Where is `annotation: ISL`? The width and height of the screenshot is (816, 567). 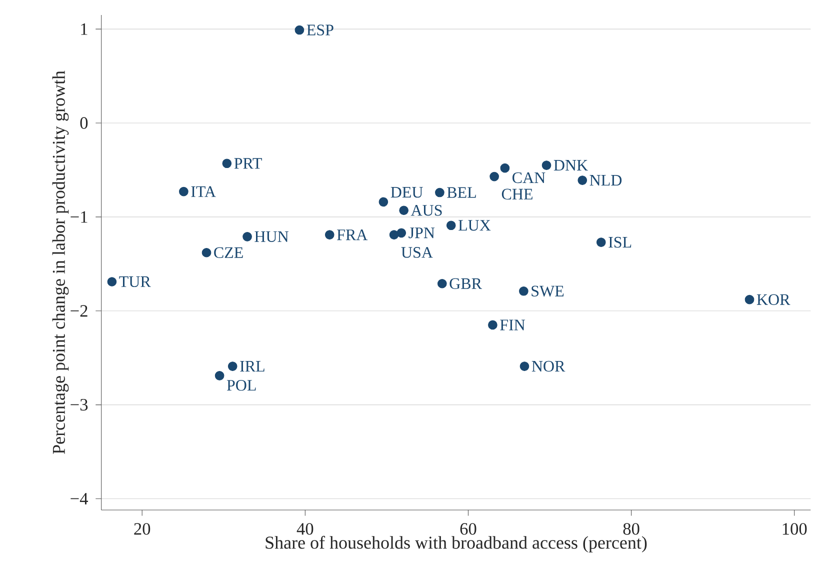 annotation: ISL is located at coordinates (620, 242).